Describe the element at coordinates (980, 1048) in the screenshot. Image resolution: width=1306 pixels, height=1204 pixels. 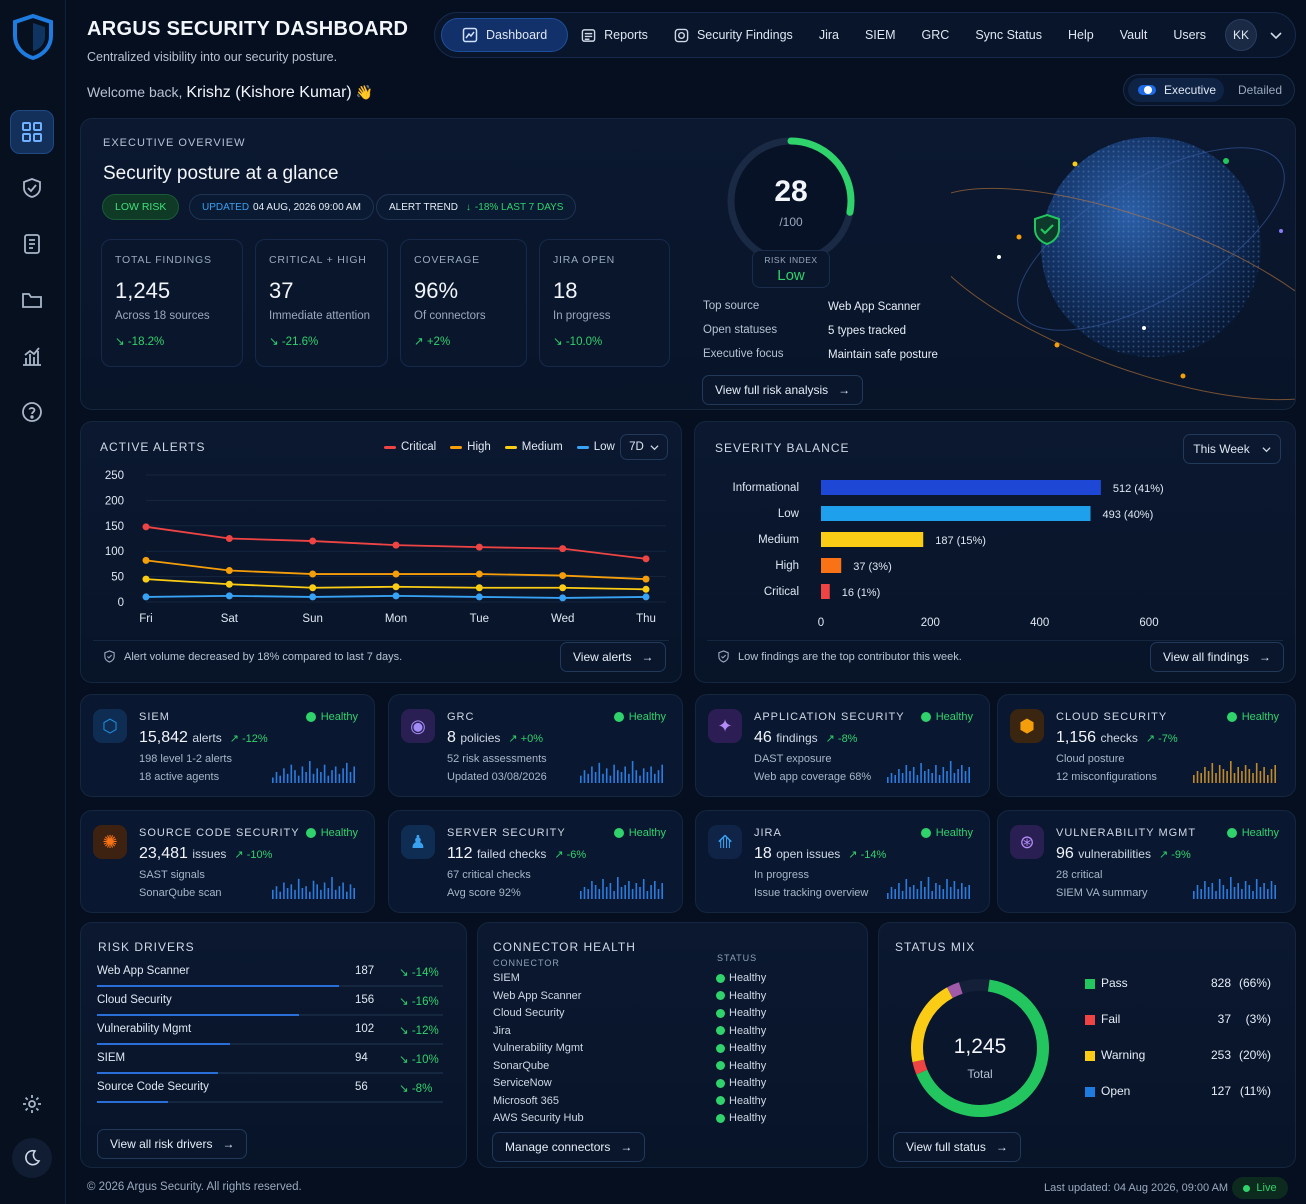
I see `donut-slice-warning` at that location.